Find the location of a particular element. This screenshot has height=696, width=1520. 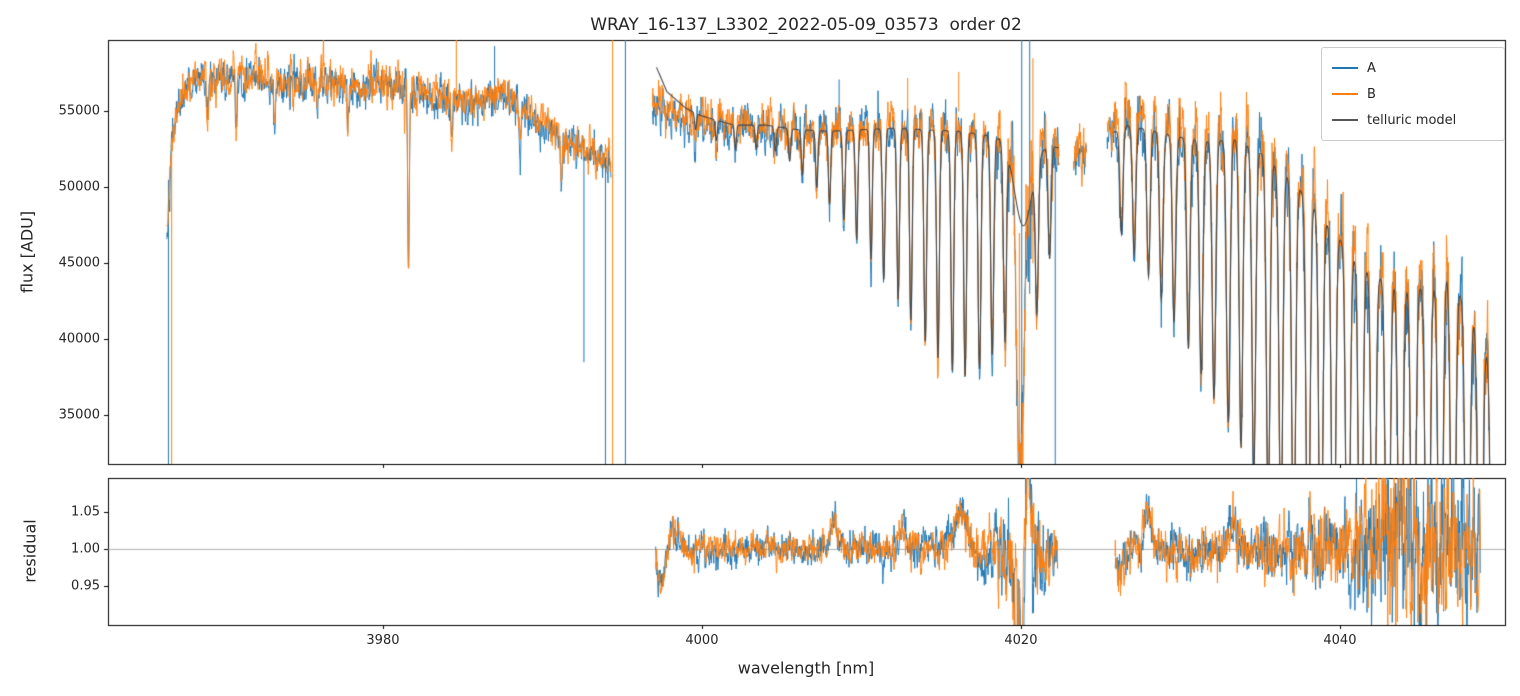

flux-tick-label: 45000 is located at coordinates (79, 263).